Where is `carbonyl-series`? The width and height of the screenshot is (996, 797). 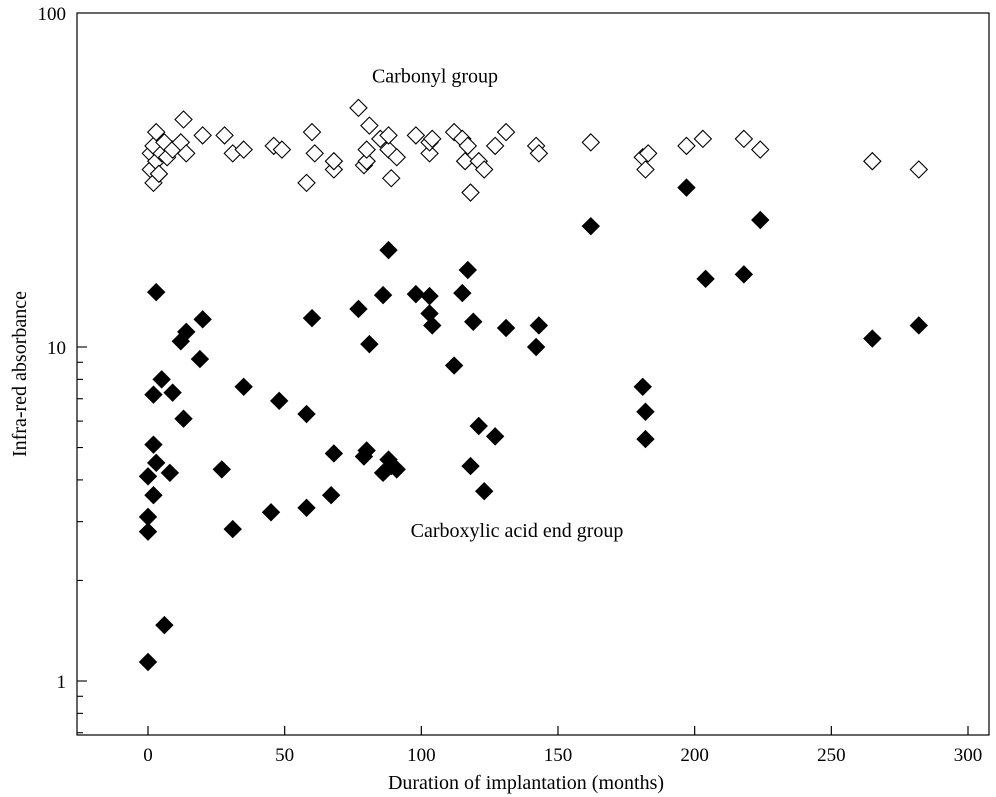 carbonyl-series is located at coordinates (535, 150).